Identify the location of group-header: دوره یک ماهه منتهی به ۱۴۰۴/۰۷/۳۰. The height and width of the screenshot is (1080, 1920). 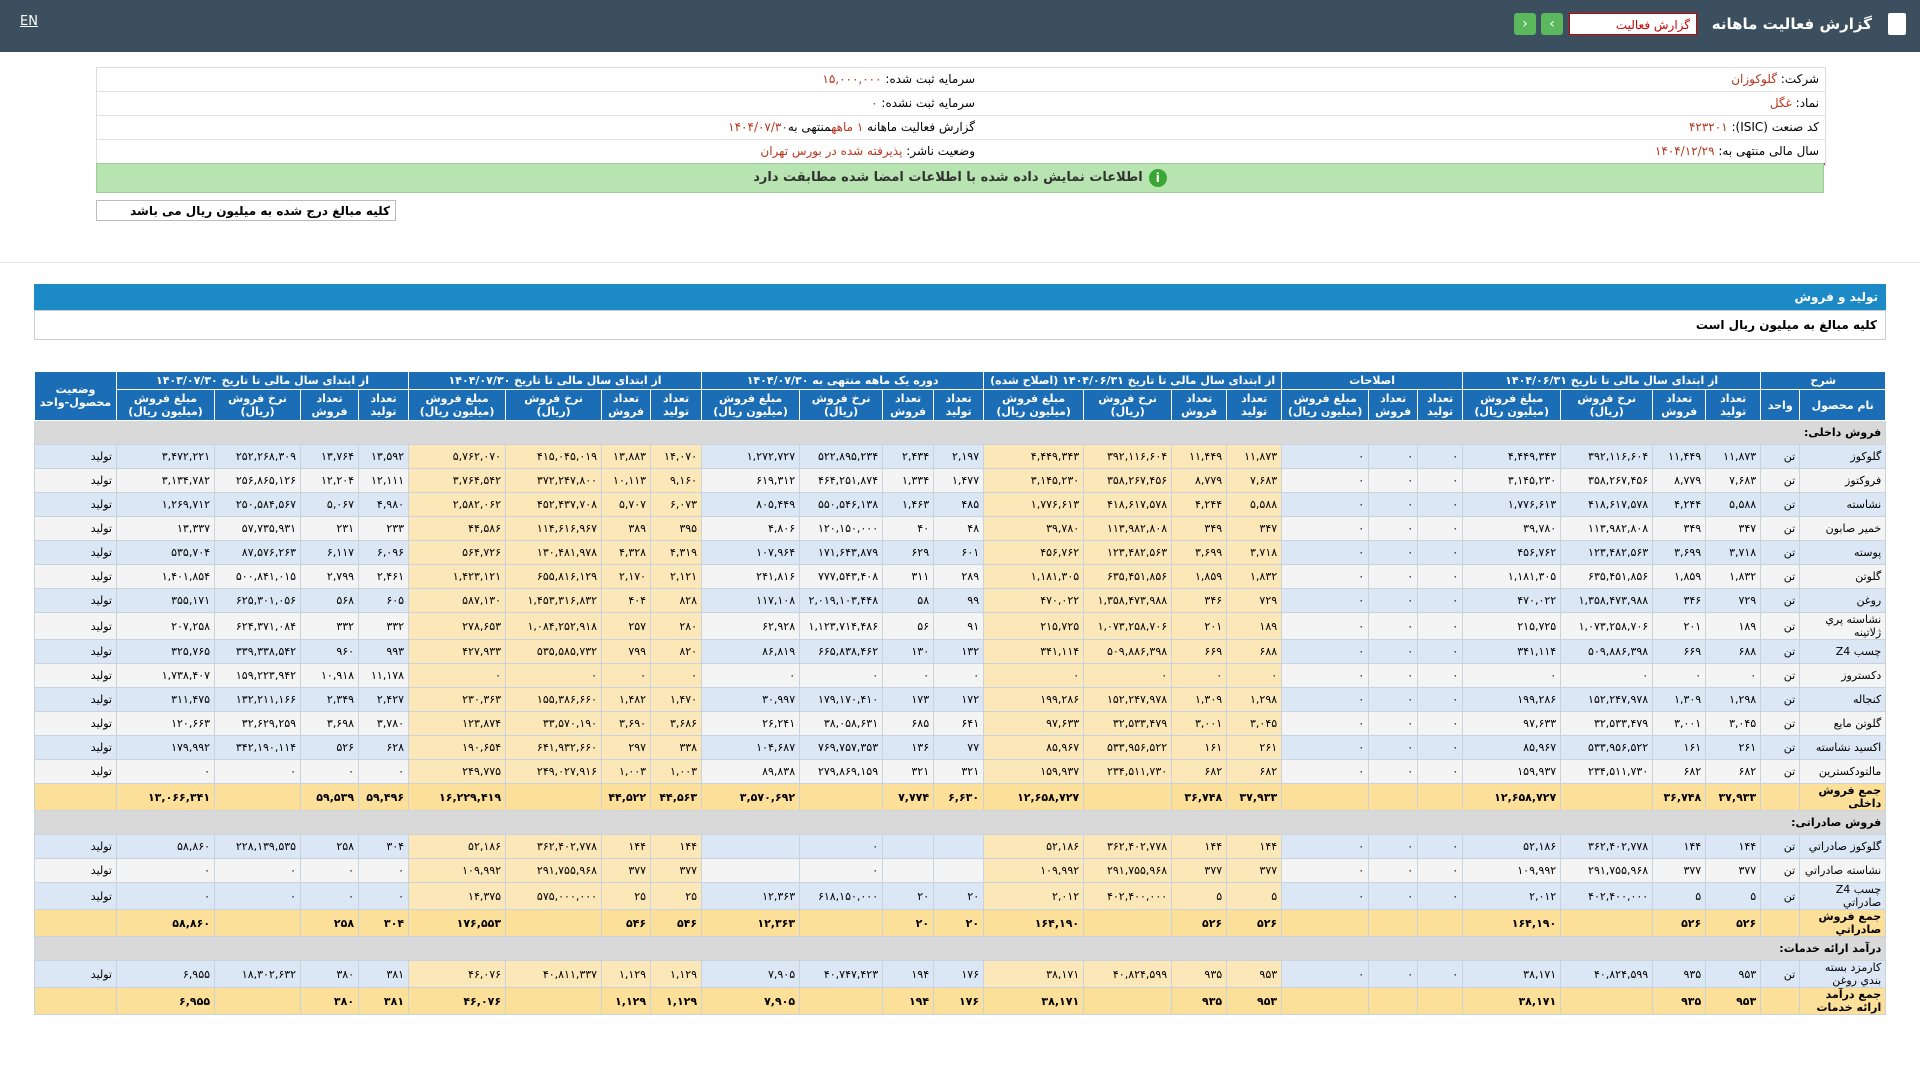
(843, 380).